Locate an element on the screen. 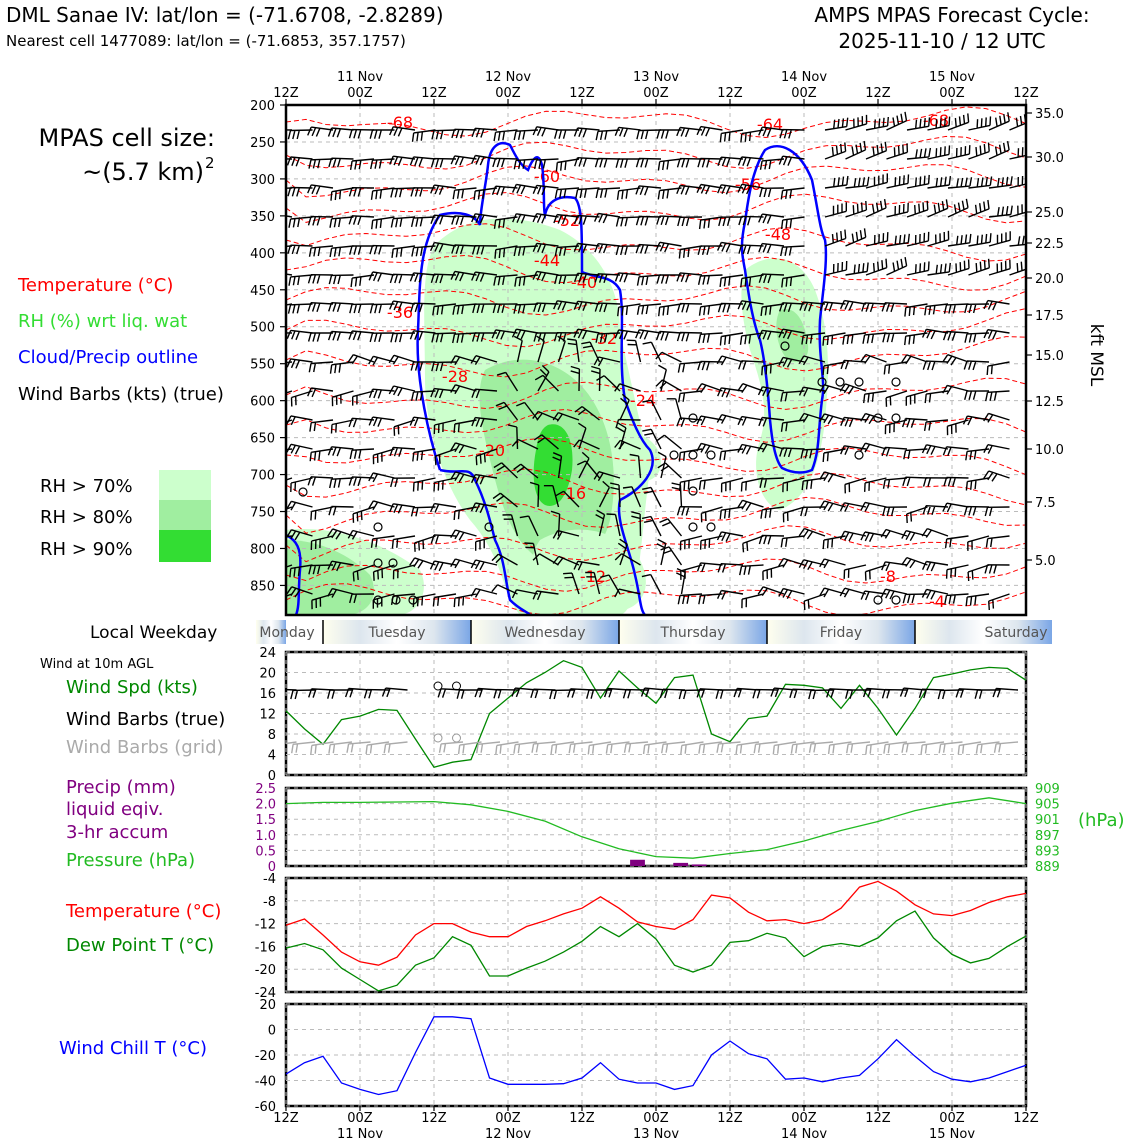 Image resolution: width=1140 pixels, height=1140 pixels. date-label-bottom: 12 Nov is located at coordinates (508, 1133).